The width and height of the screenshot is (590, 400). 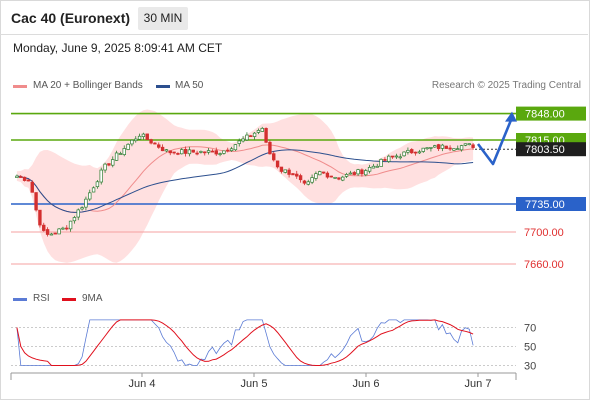 I want to click on ma50-legend-swatch, so click(x=163, y=86).